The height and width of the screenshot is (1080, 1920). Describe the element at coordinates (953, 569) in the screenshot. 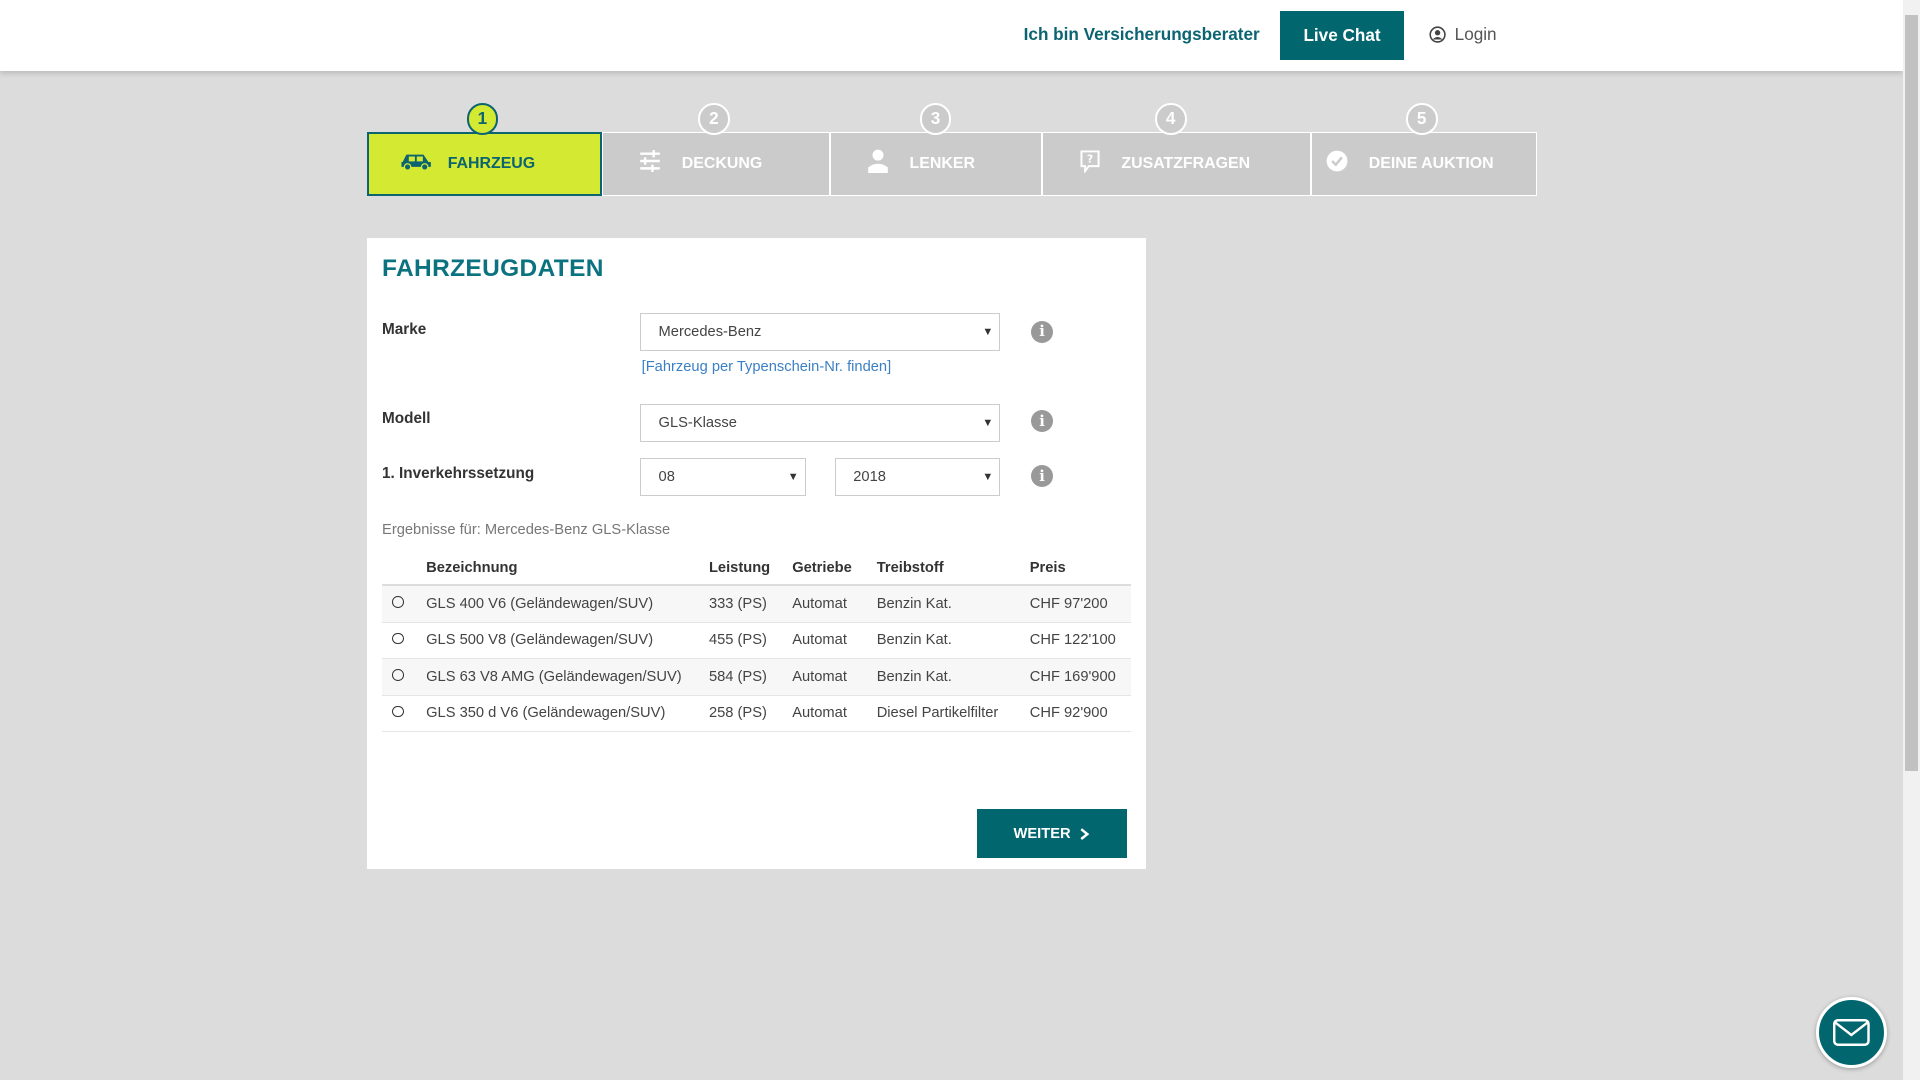

I see `col-treibstoff: Treibstoff` at that location.